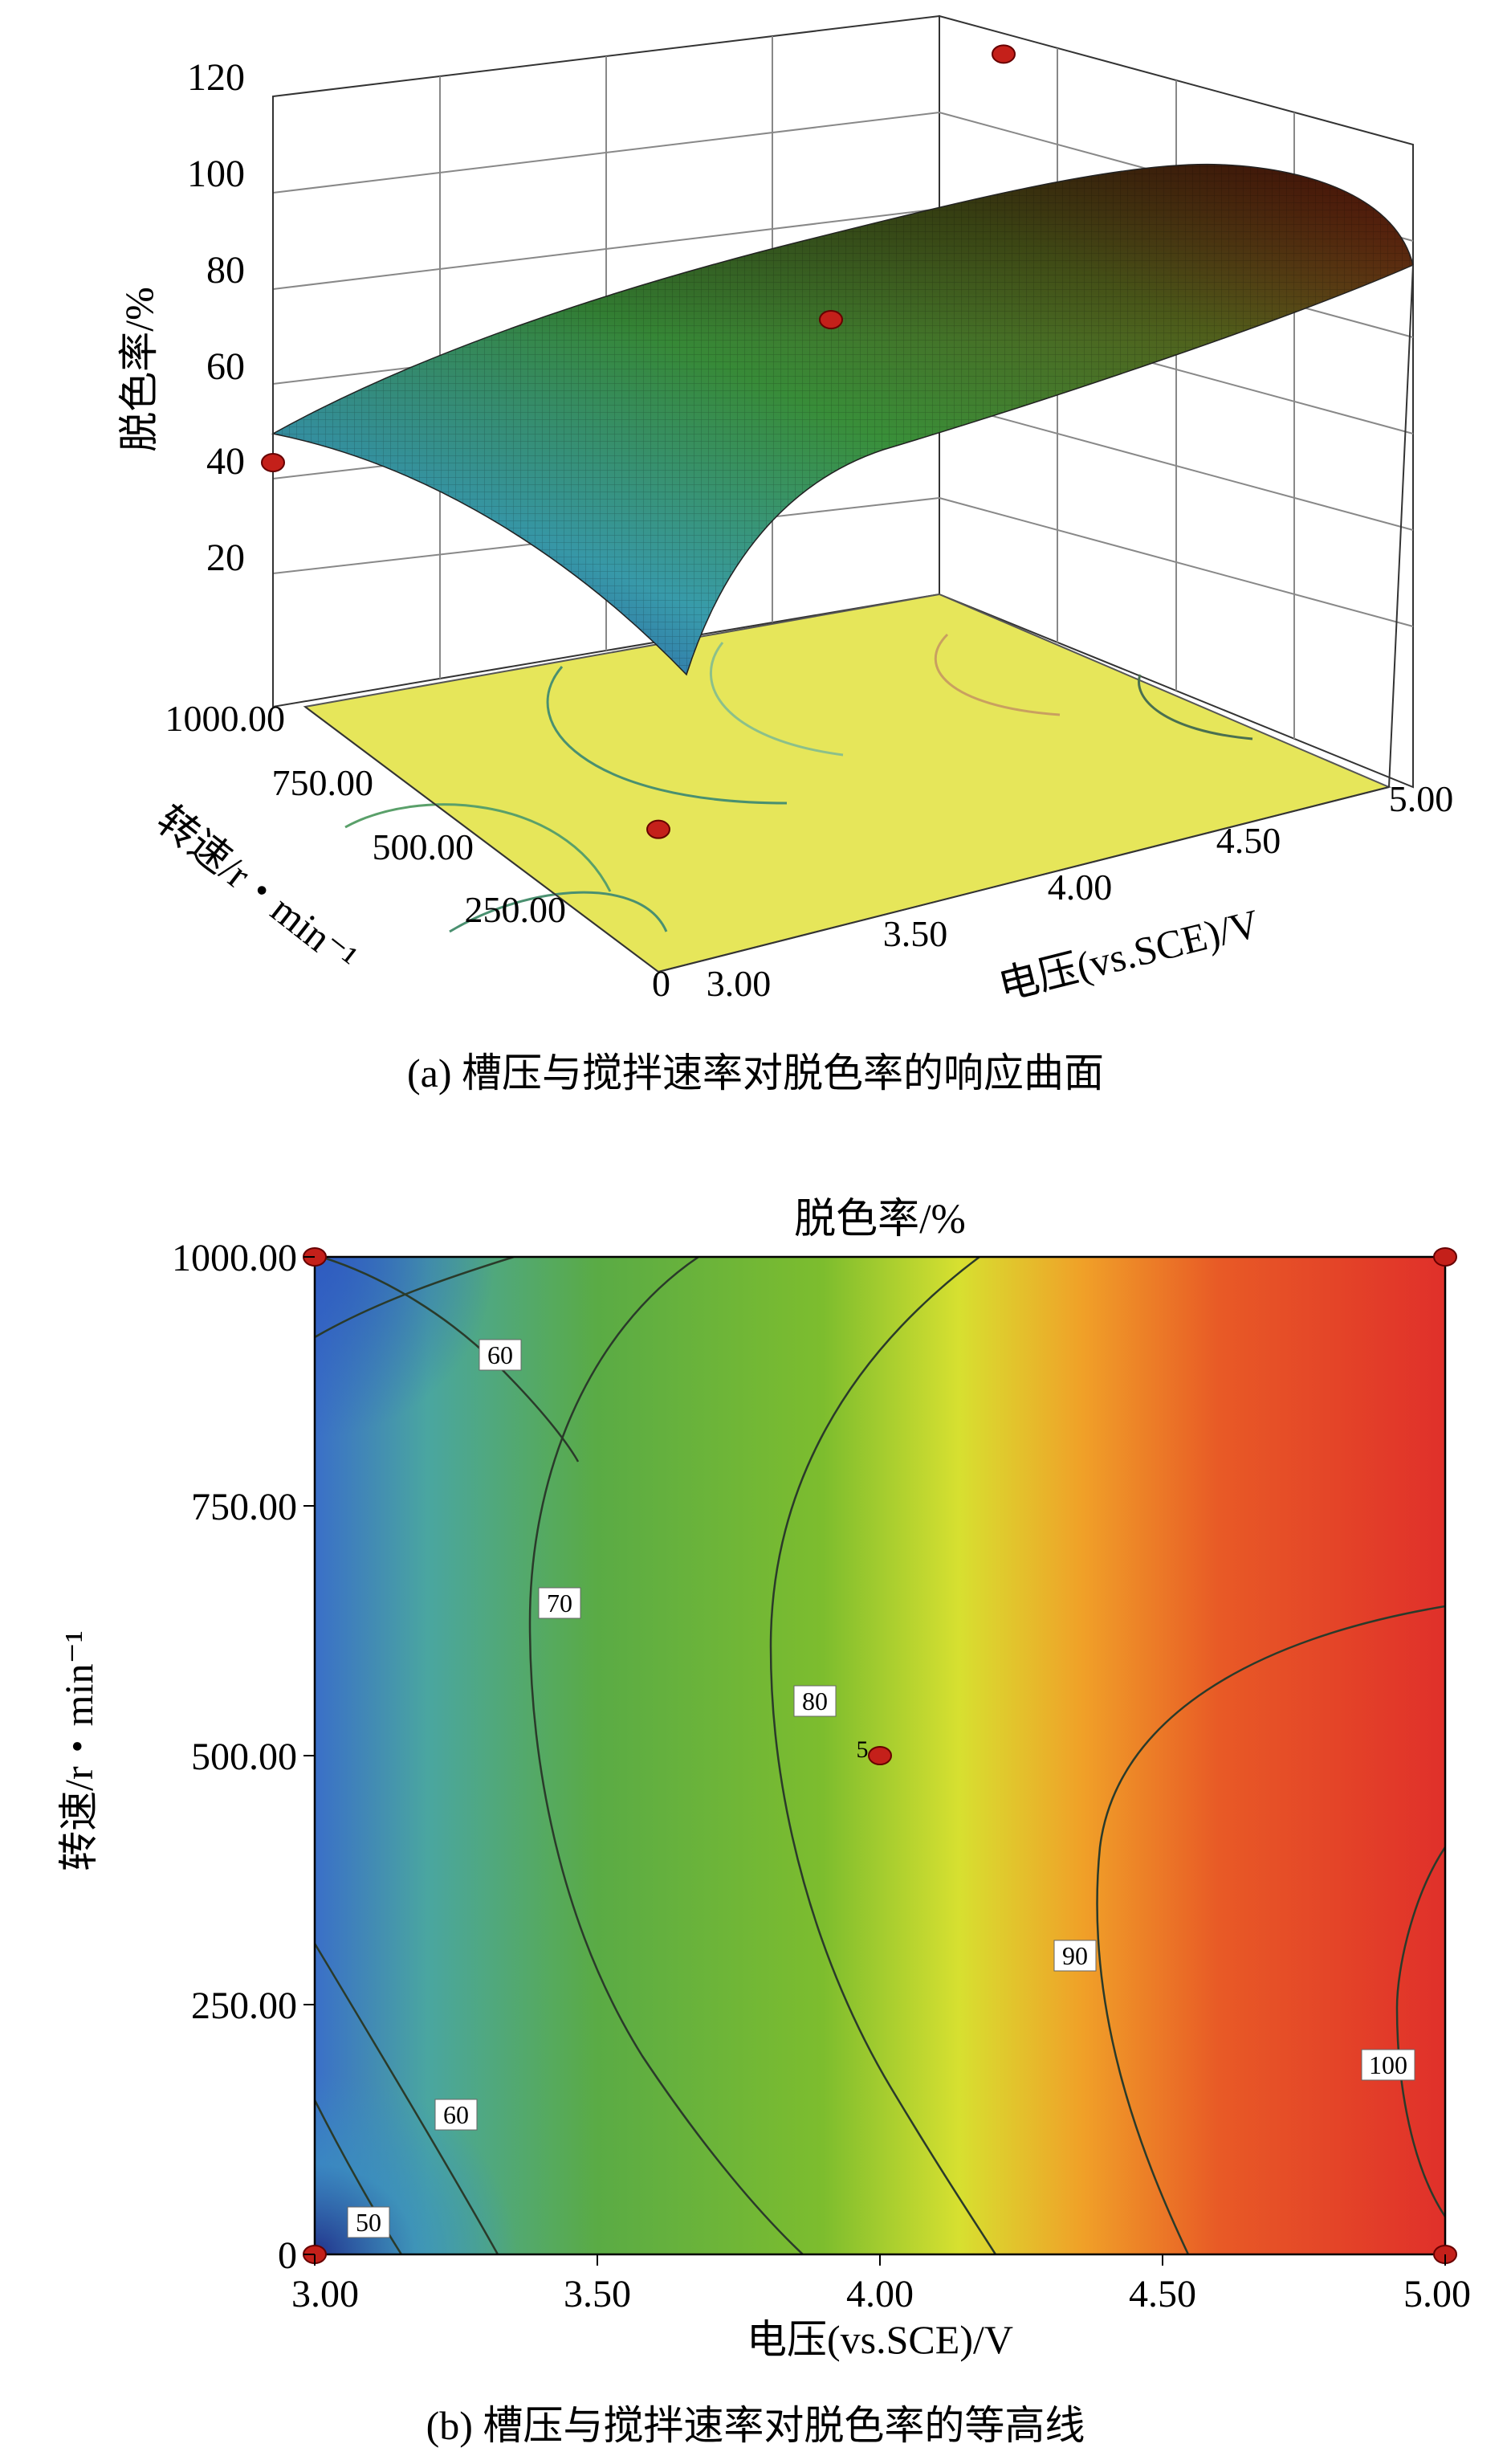  I want to click on svg-text: 100, so click(1388, 2064).